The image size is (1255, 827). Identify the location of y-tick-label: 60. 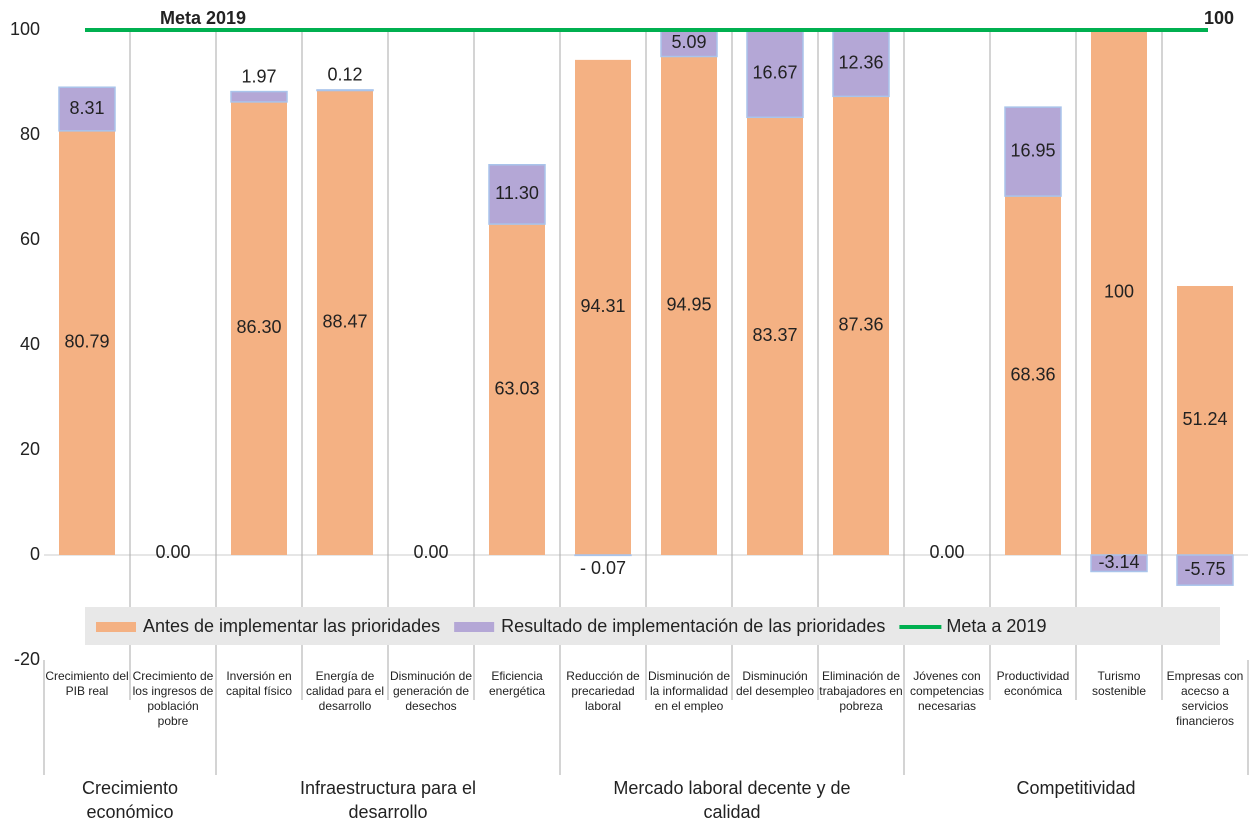
(30, 239).